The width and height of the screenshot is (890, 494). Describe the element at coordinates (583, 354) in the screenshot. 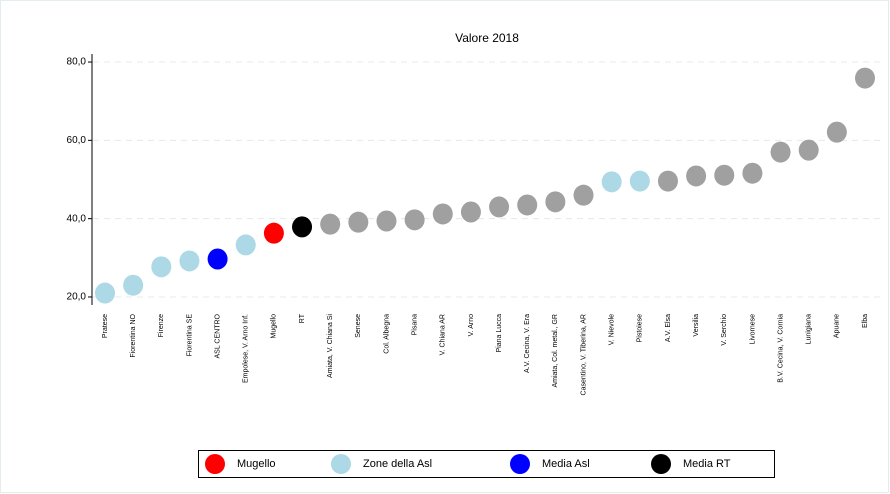

I see `x-tick-label: Casentino, V. Tiberina, AR` at that location.